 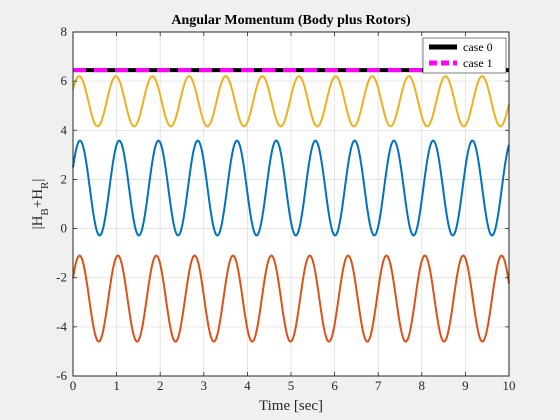 I want to click on y-tick-label: 8, so click(x=64, y=31).